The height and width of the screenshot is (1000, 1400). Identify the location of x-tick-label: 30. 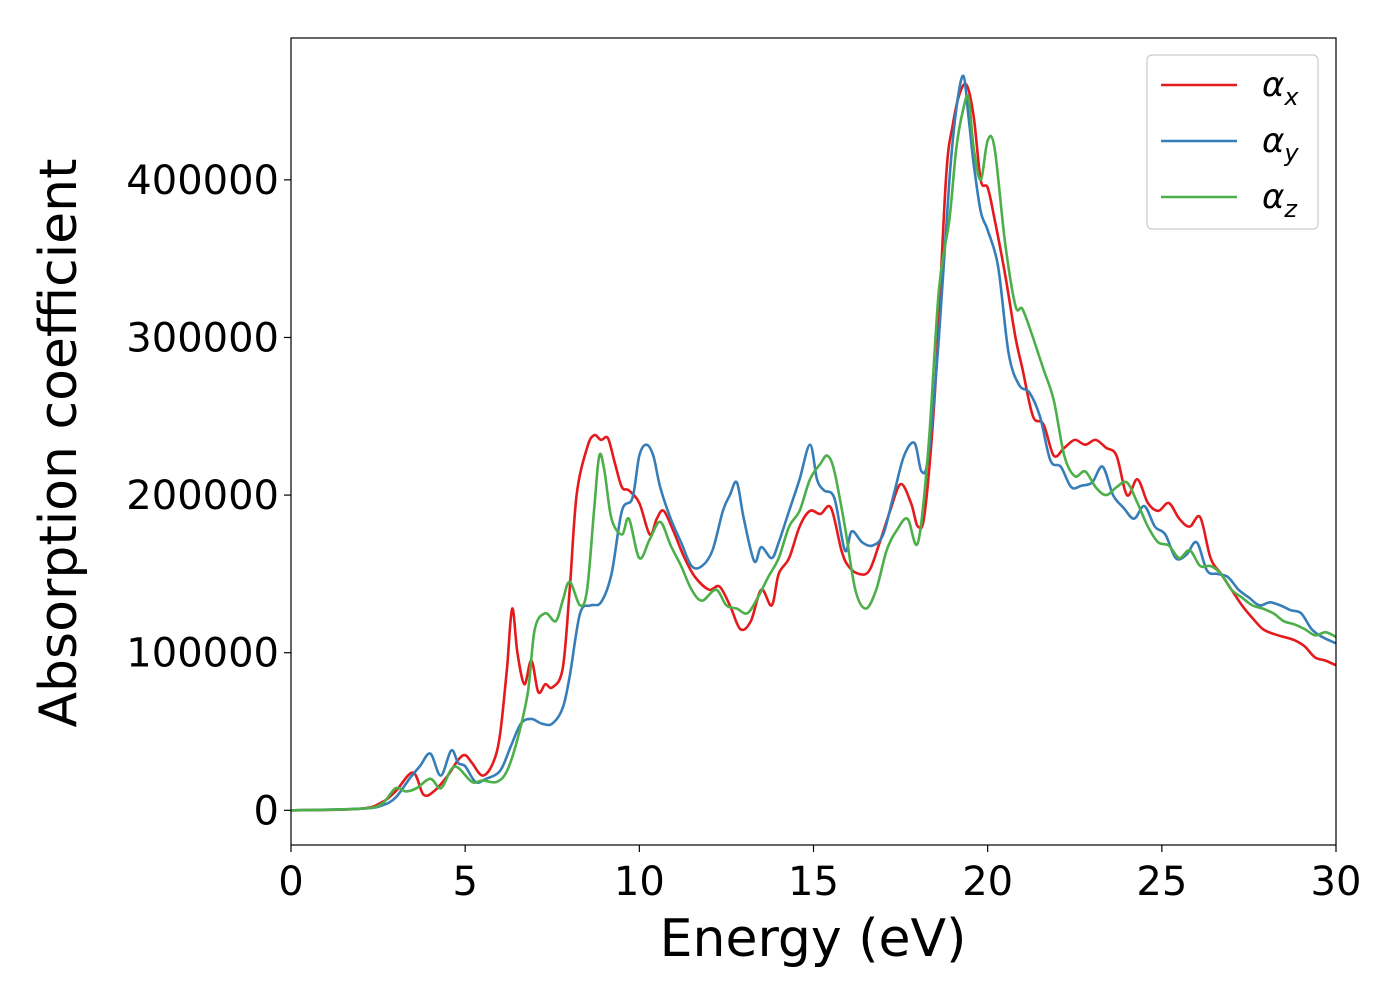
(1336, 882).